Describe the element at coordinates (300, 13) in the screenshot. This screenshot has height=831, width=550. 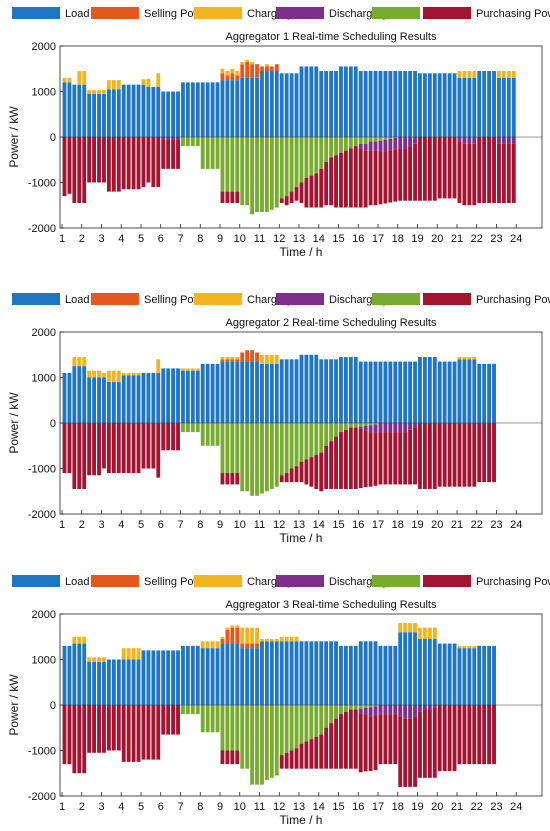
I see `legend-swatch-discharging` at that location.